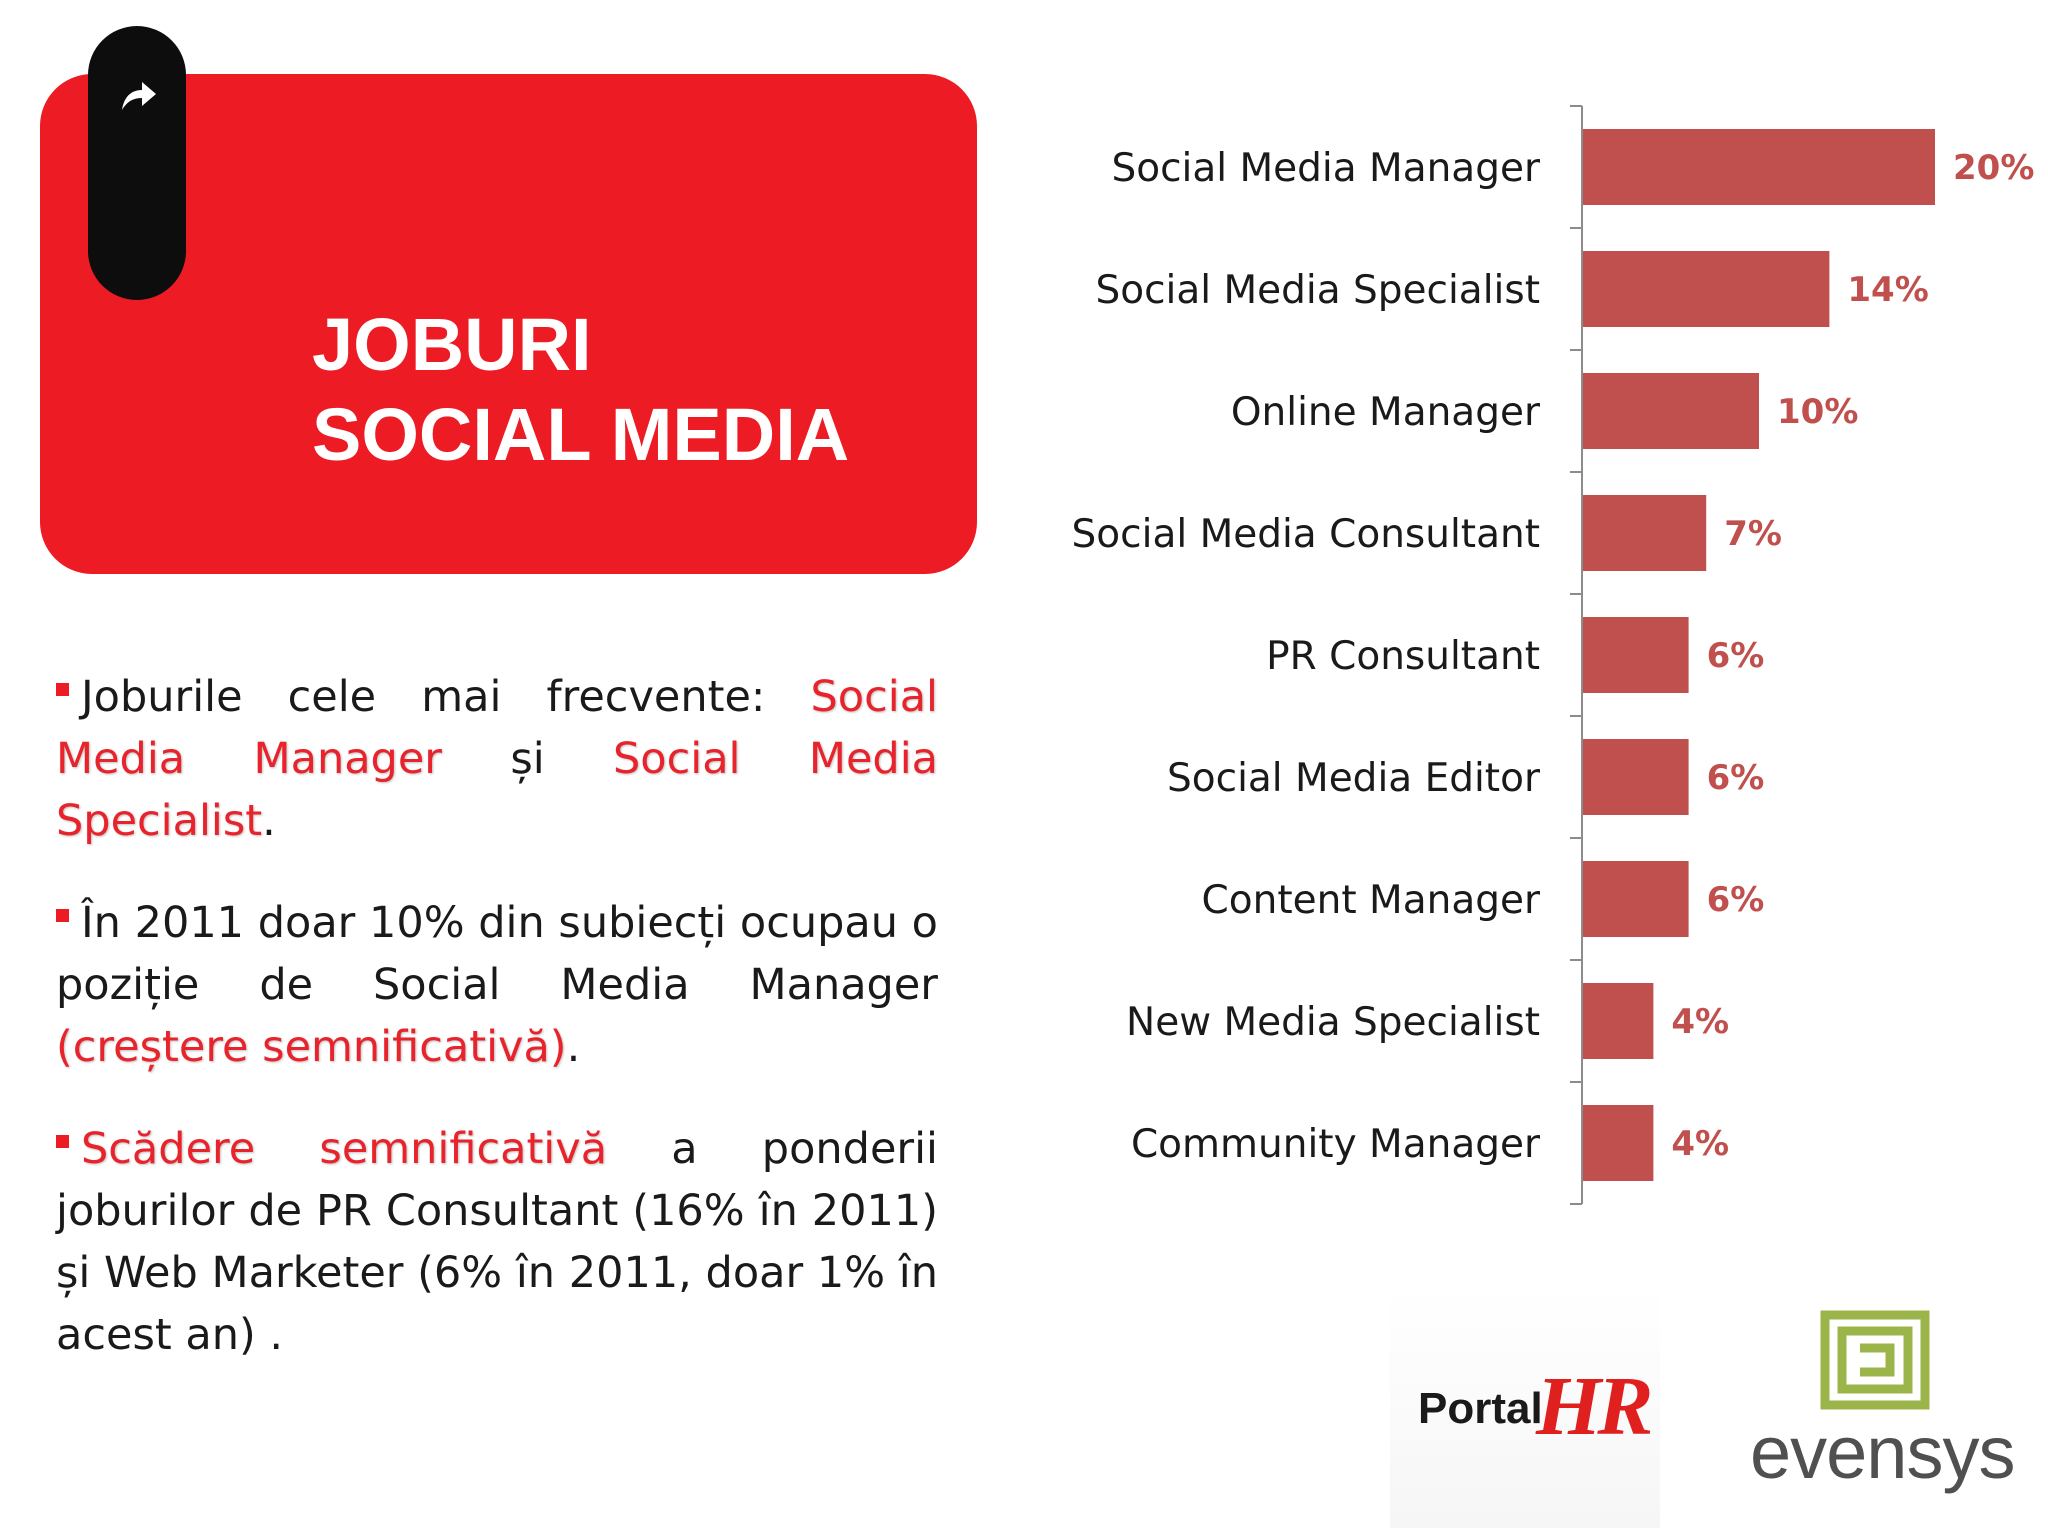  I want to click on title-tab, so click(137, 163).